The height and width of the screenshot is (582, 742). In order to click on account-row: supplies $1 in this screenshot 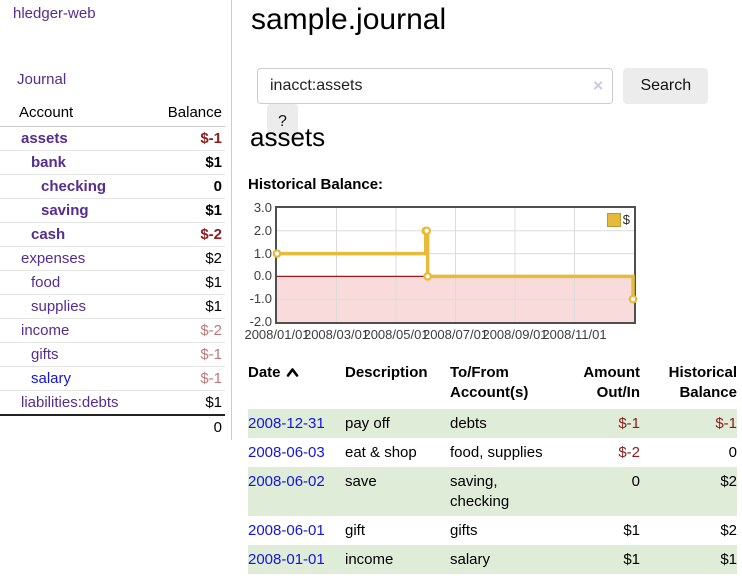, I will do `click(112, 306)`.